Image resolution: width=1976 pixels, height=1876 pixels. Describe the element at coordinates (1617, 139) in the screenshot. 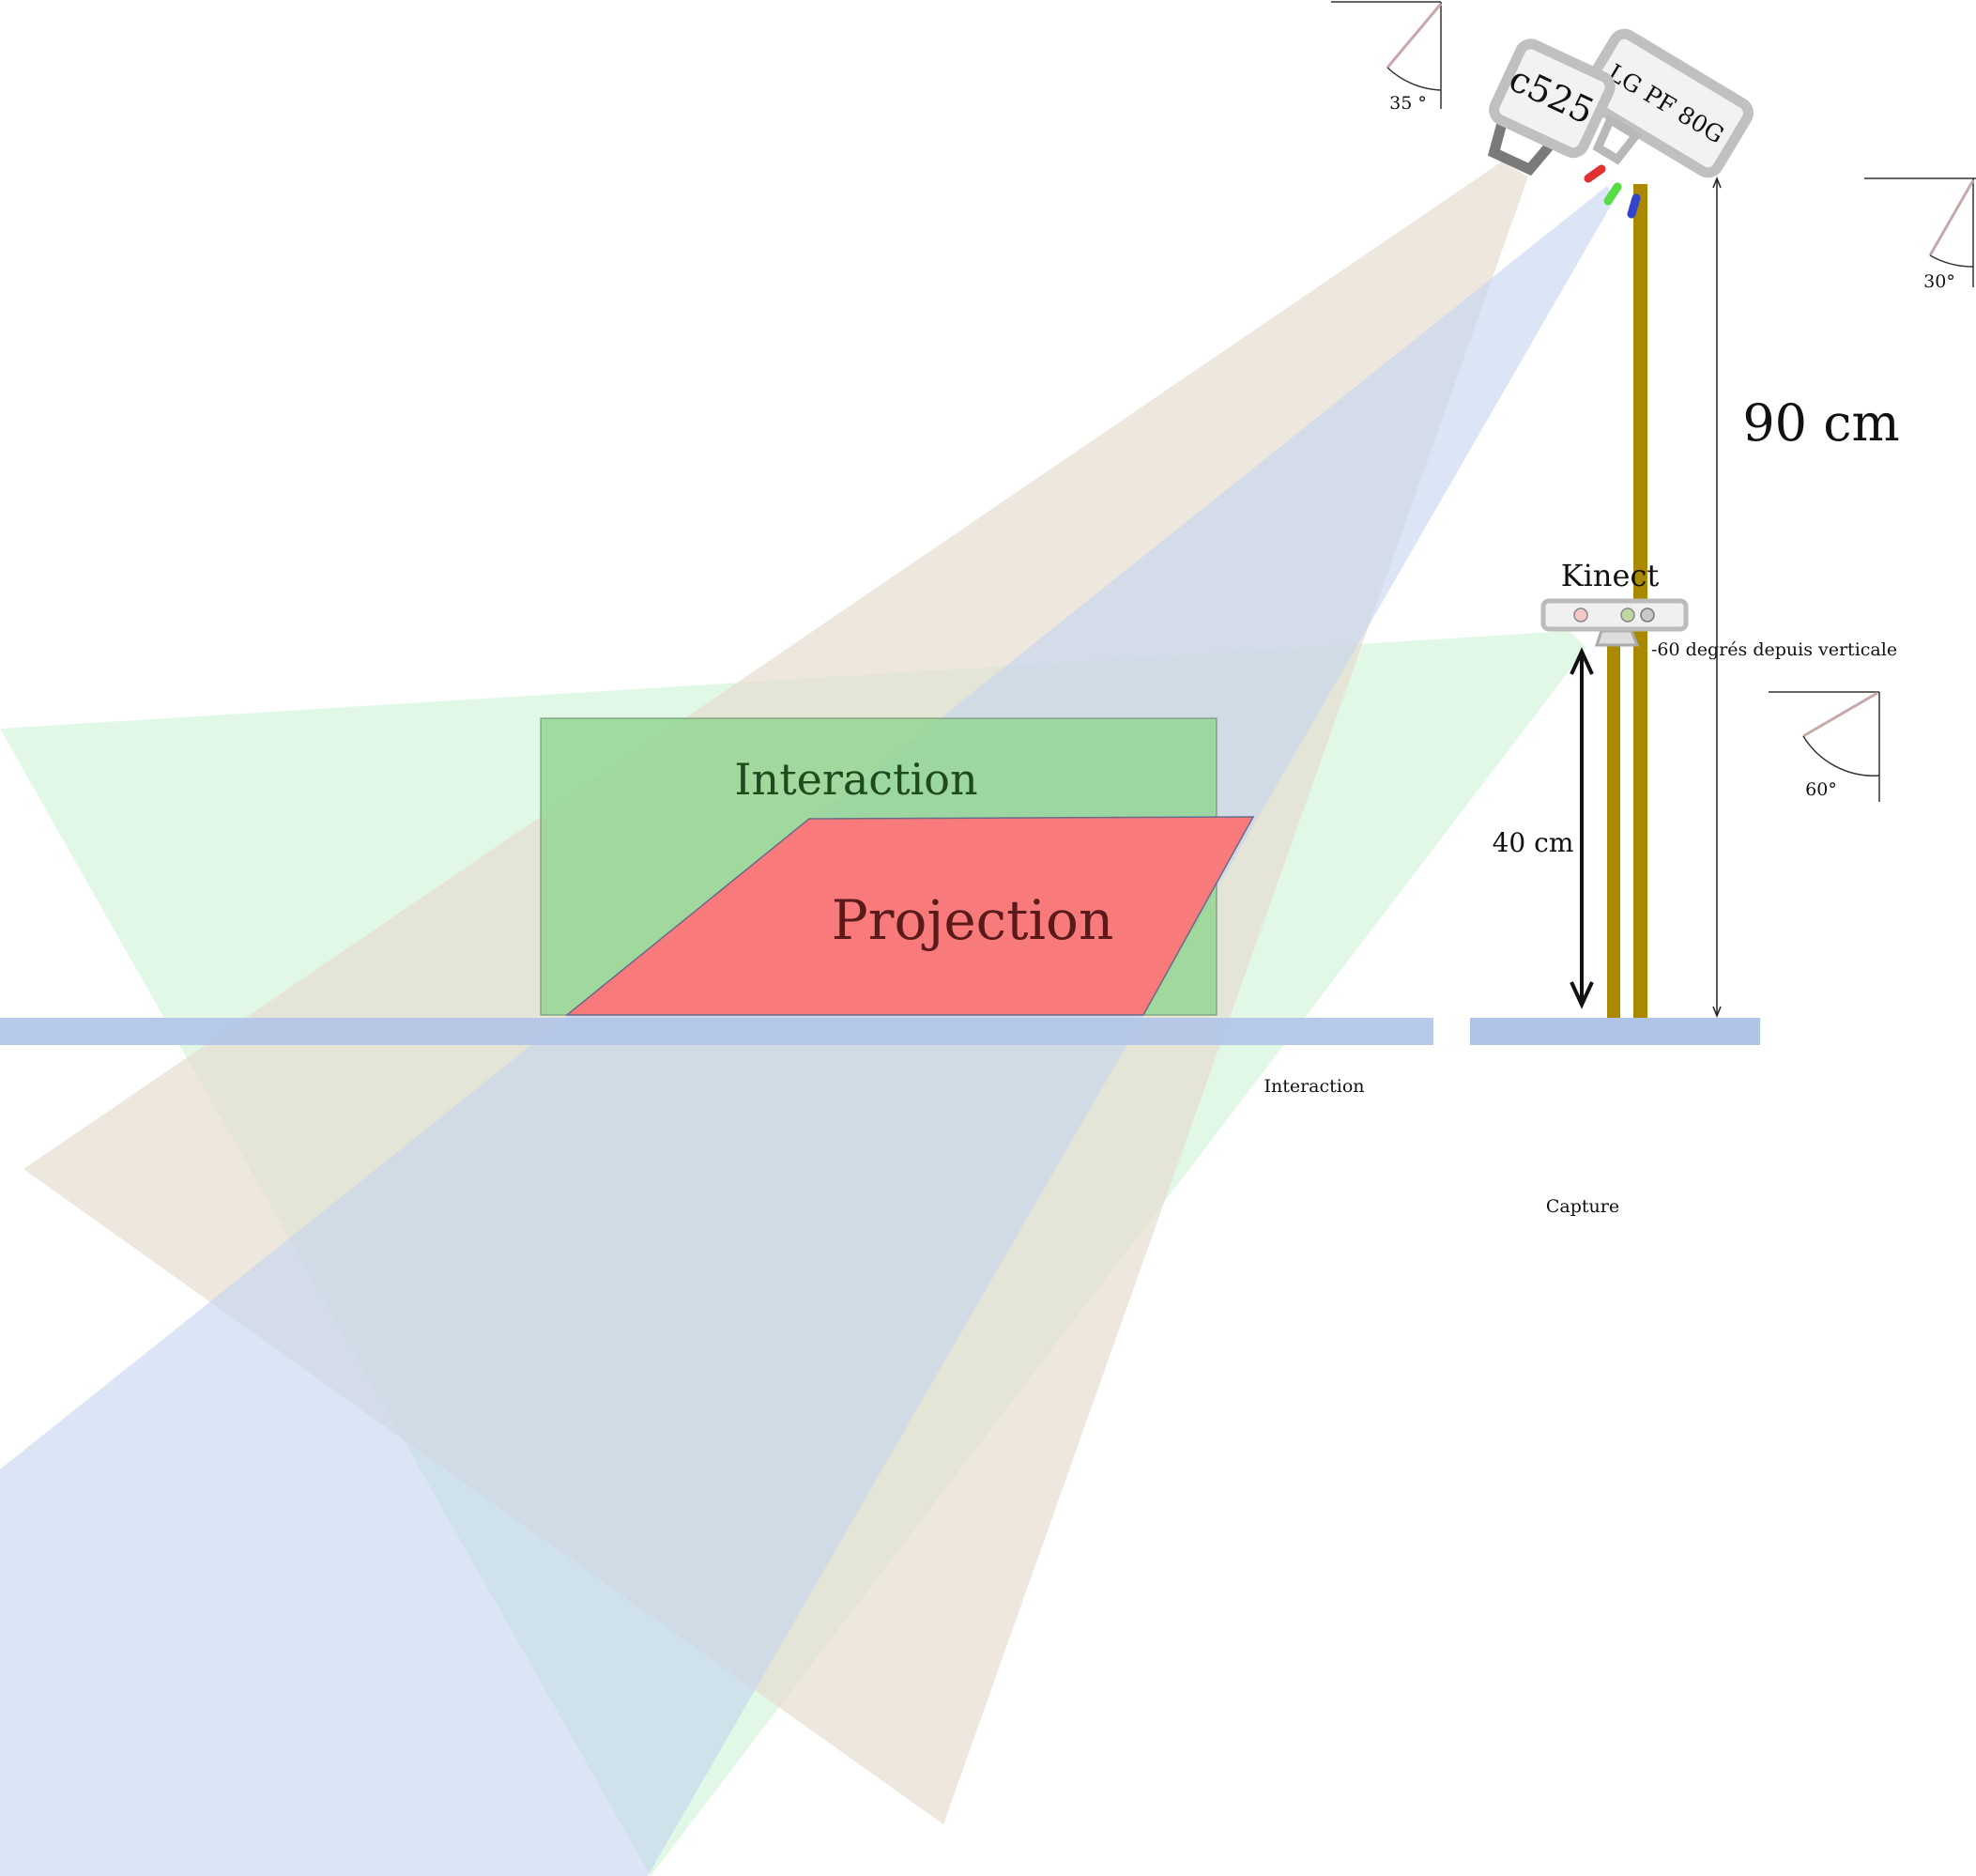

I see `projector-lens` at that location.